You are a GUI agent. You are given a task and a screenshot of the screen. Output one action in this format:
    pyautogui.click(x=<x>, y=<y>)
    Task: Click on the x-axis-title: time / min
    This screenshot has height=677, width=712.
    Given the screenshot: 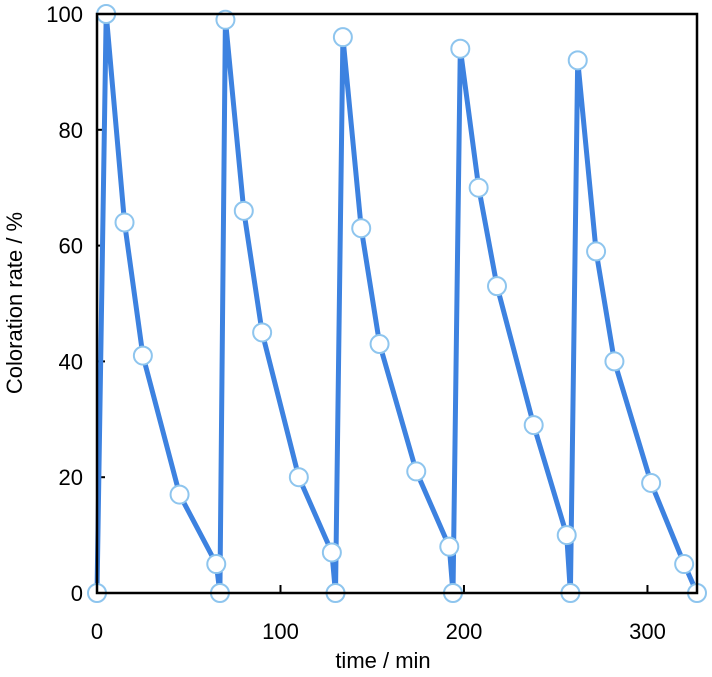 What is the action you would take?
    pyautogui.click(x=382, y=660)
    